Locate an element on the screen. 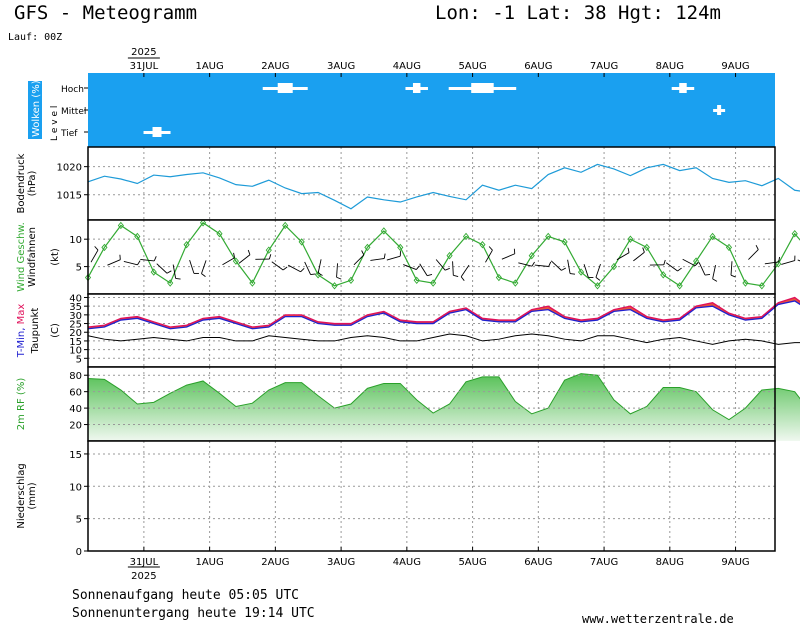  wind-ytick-label: 5 is located at coordinates (79, 268).